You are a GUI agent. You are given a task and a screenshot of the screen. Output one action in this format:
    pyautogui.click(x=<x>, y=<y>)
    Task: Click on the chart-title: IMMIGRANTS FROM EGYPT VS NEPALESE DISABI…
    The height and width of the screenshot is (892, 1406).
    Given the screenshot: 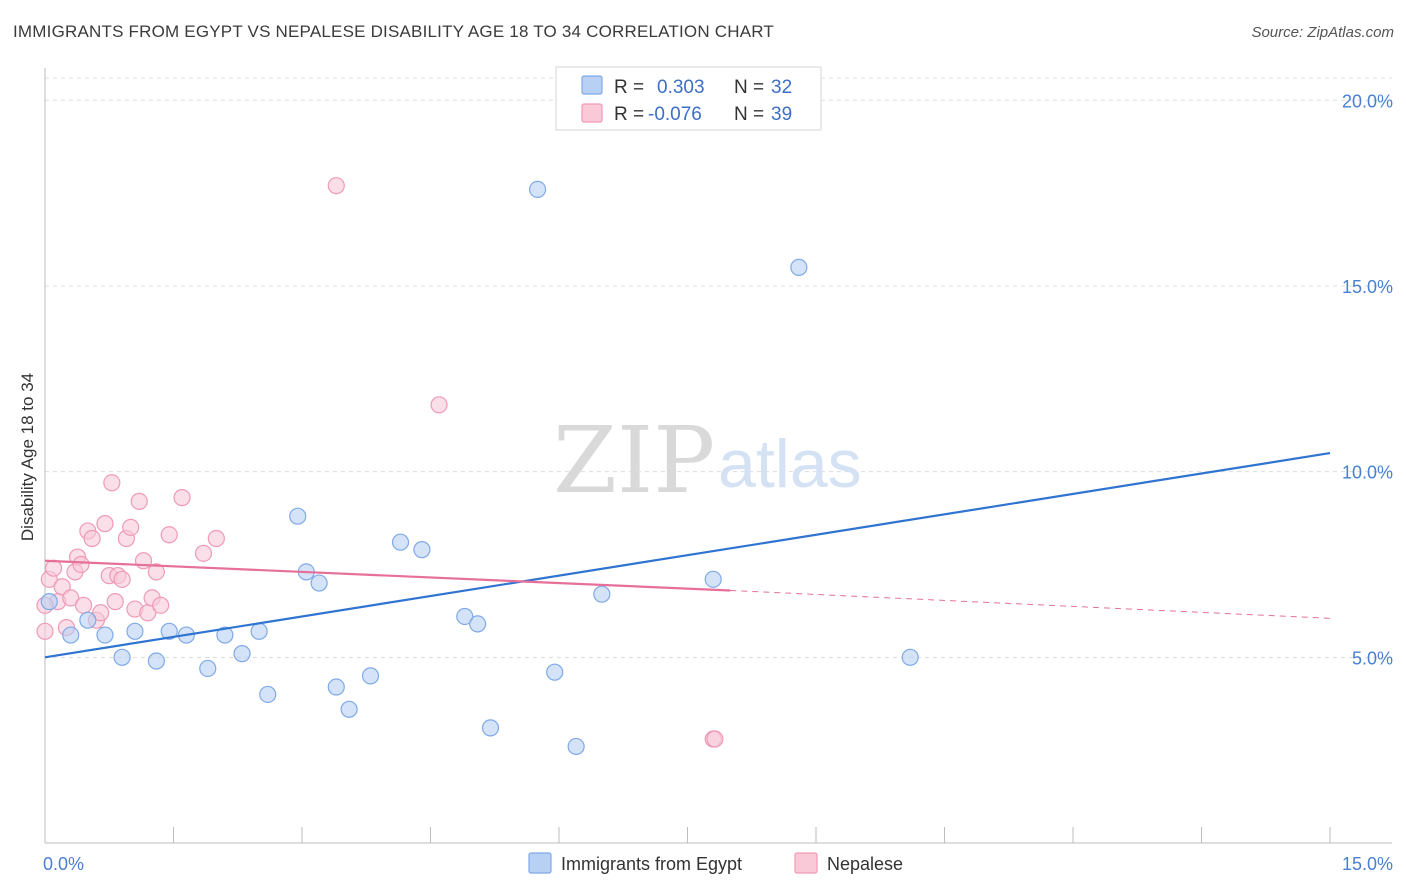 What is the action you would take?
    pyautogui.click(x=393, y=31)
    